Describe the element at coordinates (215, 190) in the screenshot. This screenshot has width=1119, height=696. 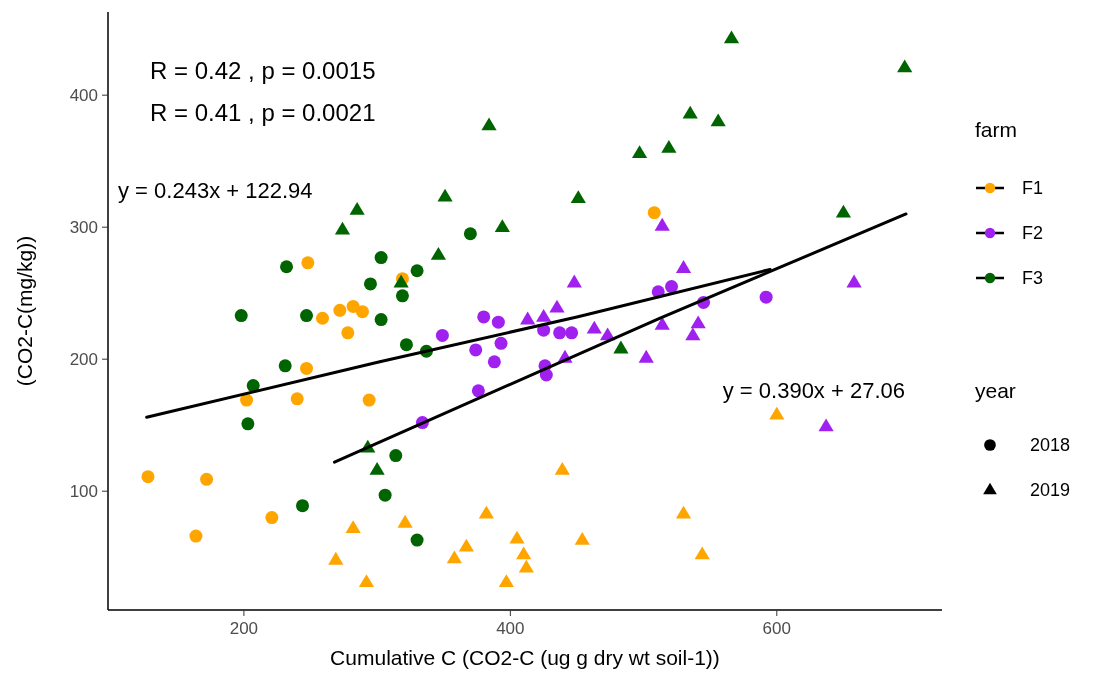
I see `annotation: y = 0.243x + 122.94` at that location.